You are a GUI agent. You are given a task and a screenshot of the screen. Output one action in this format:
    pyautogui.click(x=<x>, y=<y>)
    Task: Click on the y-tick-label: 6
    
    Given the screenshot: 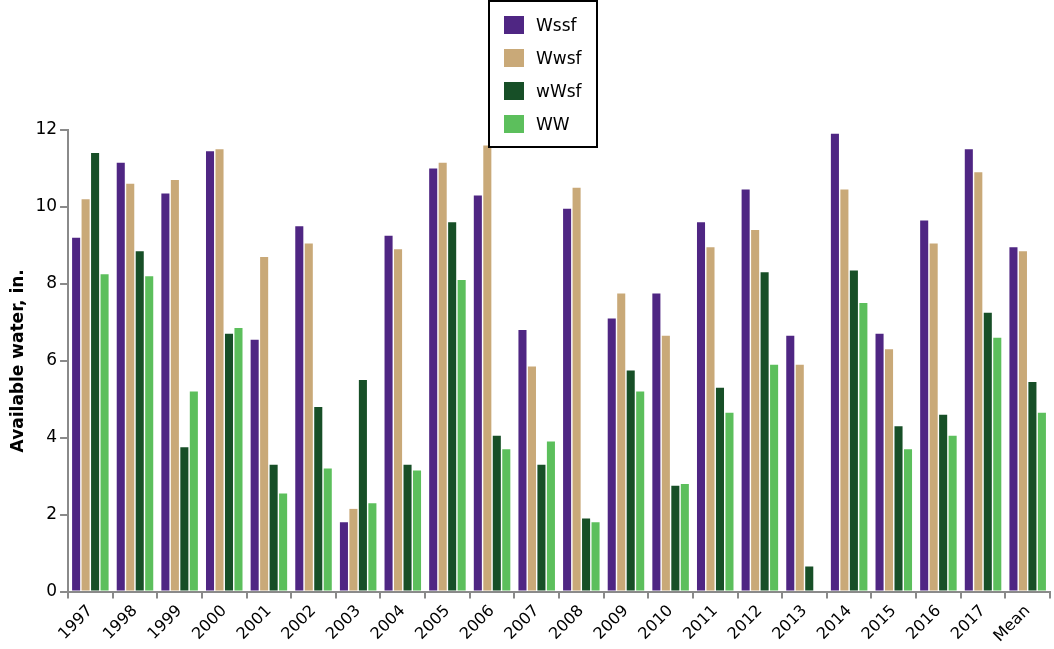 What is the action you would take?
    pyautogui.click(x=52, y=359)
    